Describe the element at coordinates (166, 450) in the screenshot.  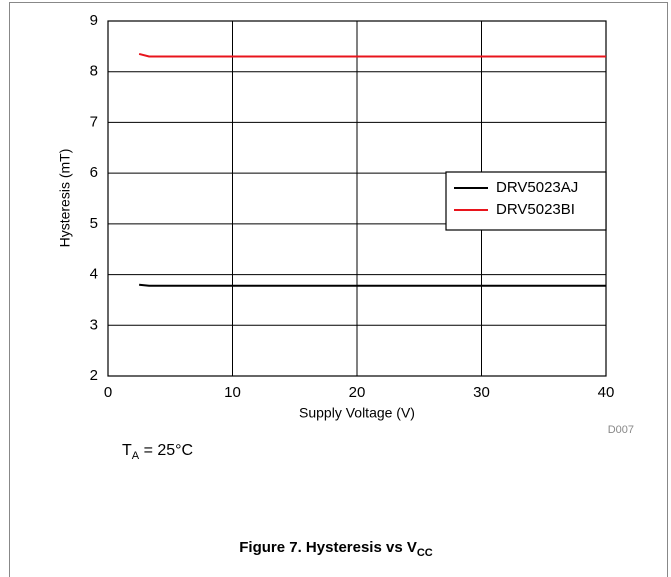
I see `annotation-rest: = 25°C` at that location.